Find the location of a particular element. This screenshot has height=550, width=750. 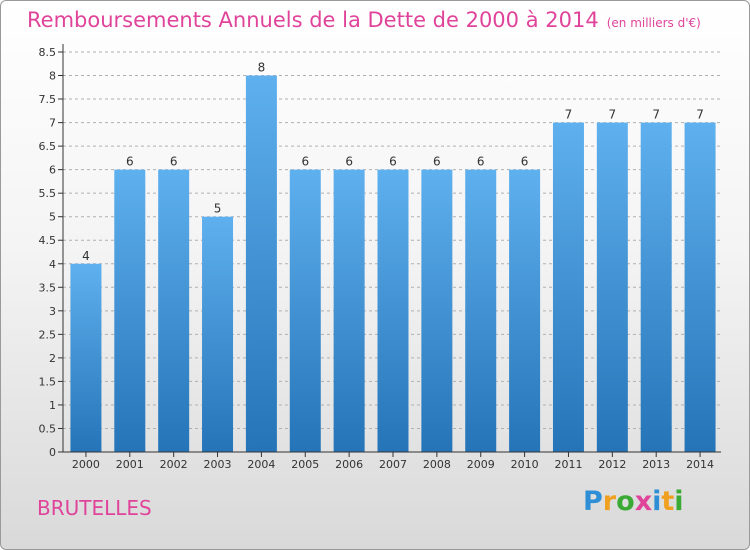

x-tick-label: 2004 is located at coordinates (261, 464).